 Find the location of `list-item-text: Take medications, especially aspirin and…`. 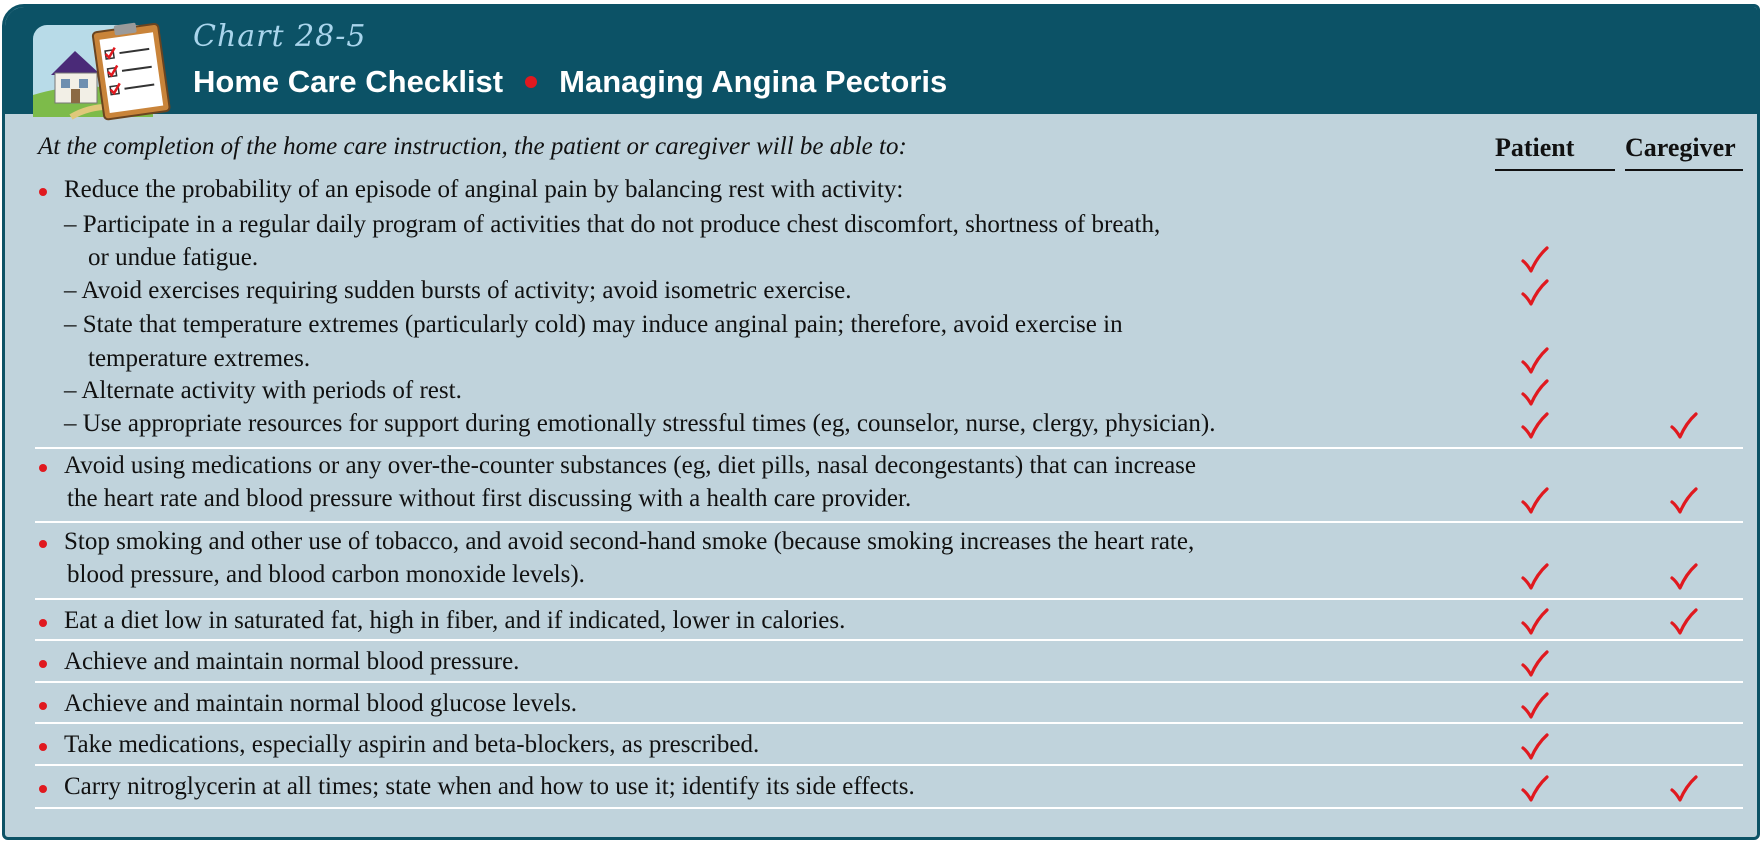

list-item-text: Take medications, especially aspirin and… is located at coordinates (412, 744).